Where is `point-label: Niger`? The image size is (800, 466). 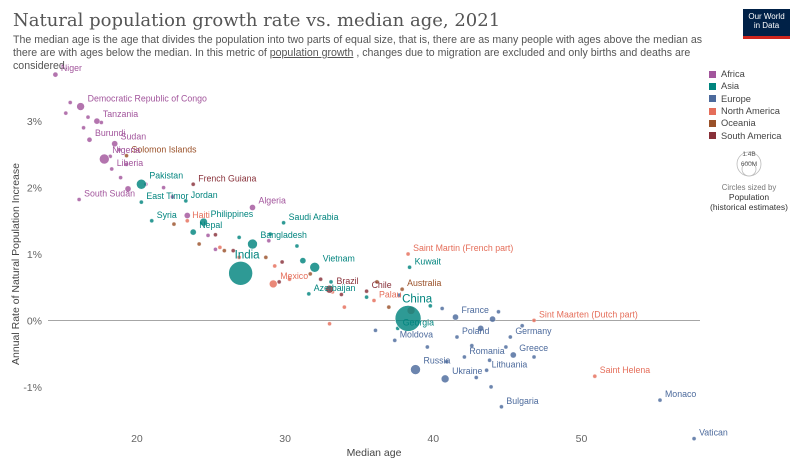 point-label: Niger is located at coordinates (71, 68).